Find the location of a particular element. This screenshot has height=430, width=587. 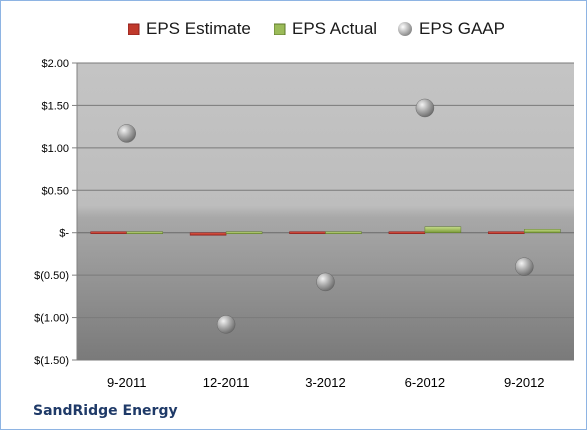

bar-series is located at coordinates (325, 231).